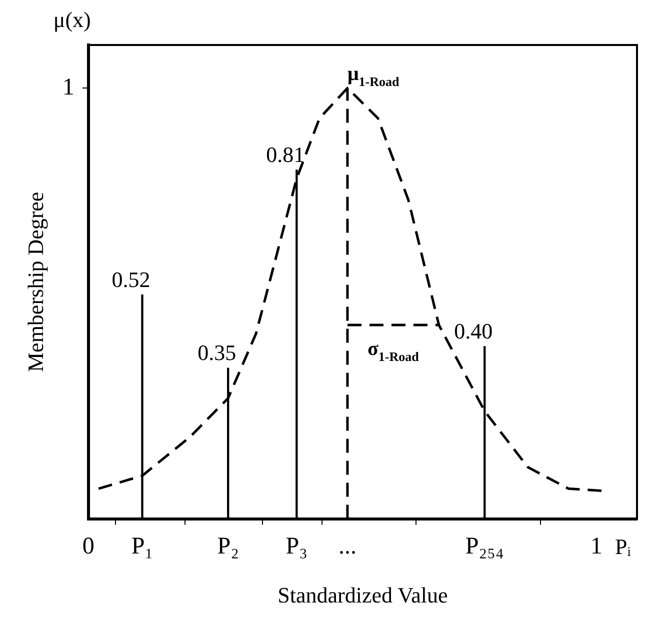 The image size is (655, 624). I want to click on data-label: 0.35, so click(217, 353).